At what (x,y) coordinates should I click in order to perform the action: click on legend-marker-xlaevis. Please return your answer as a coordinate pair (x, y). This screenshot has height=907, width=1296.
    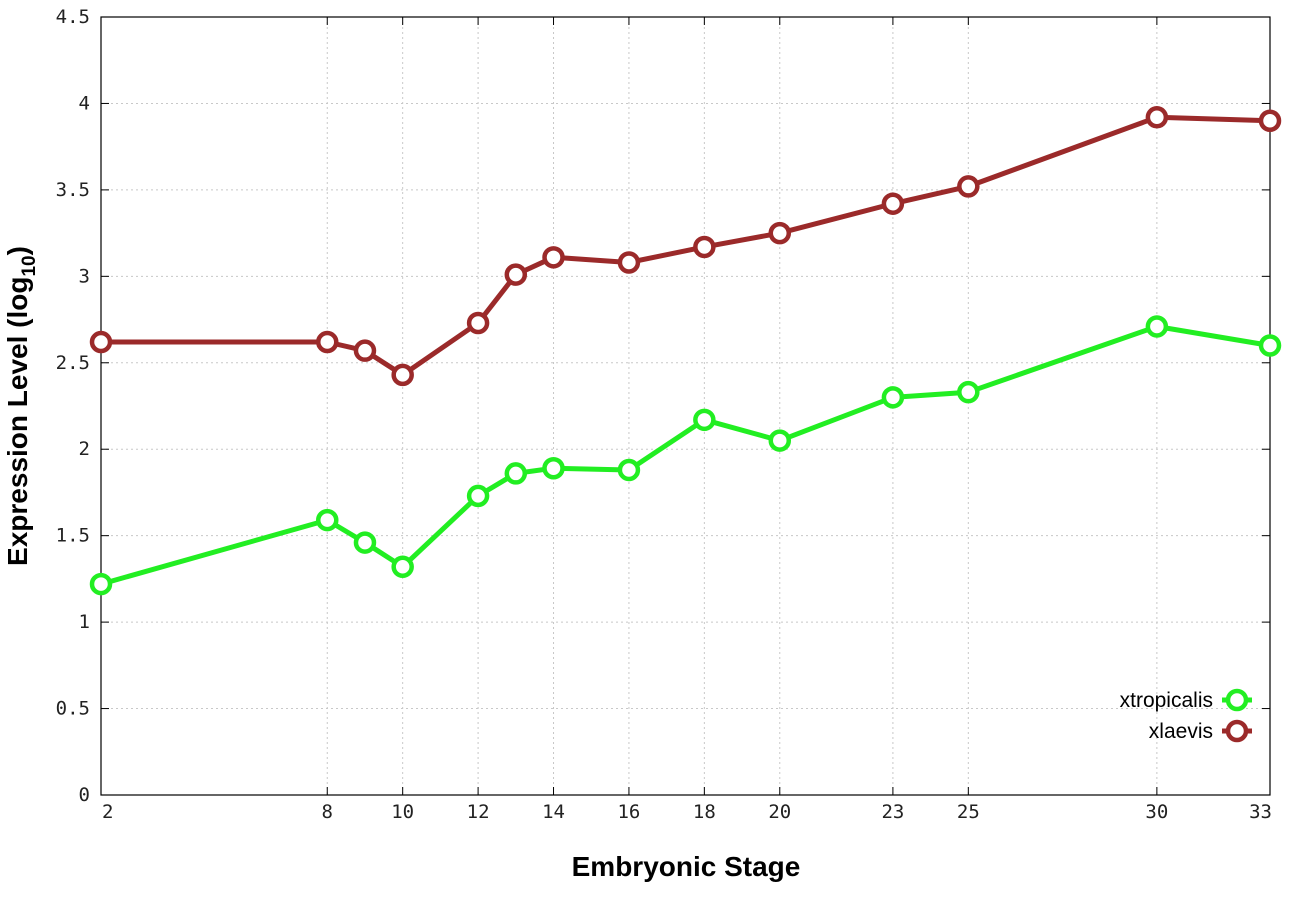
    Looking at the image, I should click on (1237, 731).